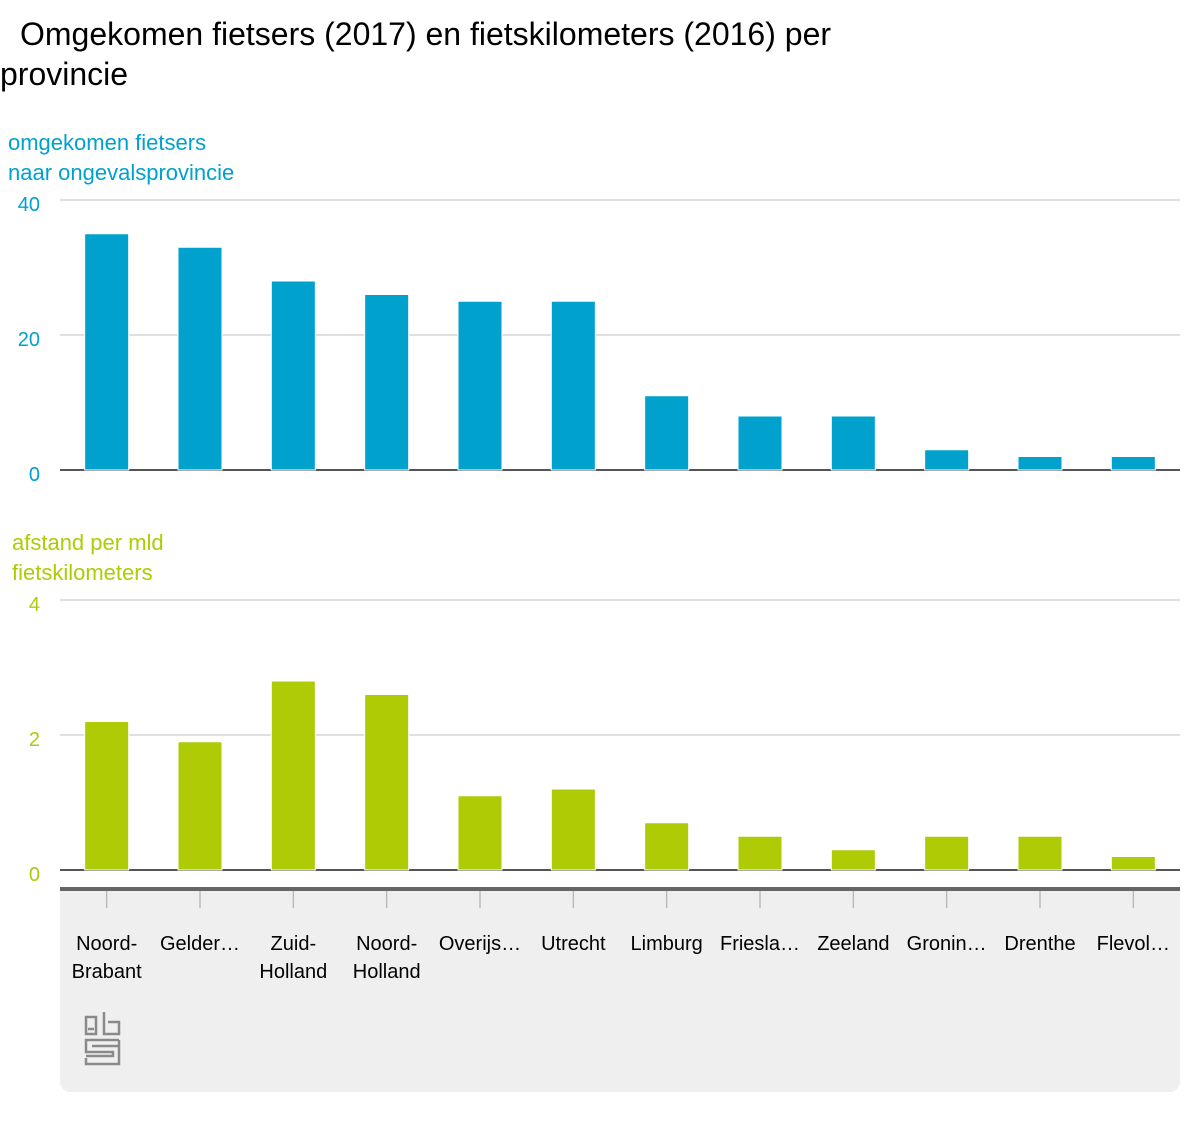 The width and height of the screenshot is (1200, 1140). I want to click on y-tick-label: 20, so click(29, 340).